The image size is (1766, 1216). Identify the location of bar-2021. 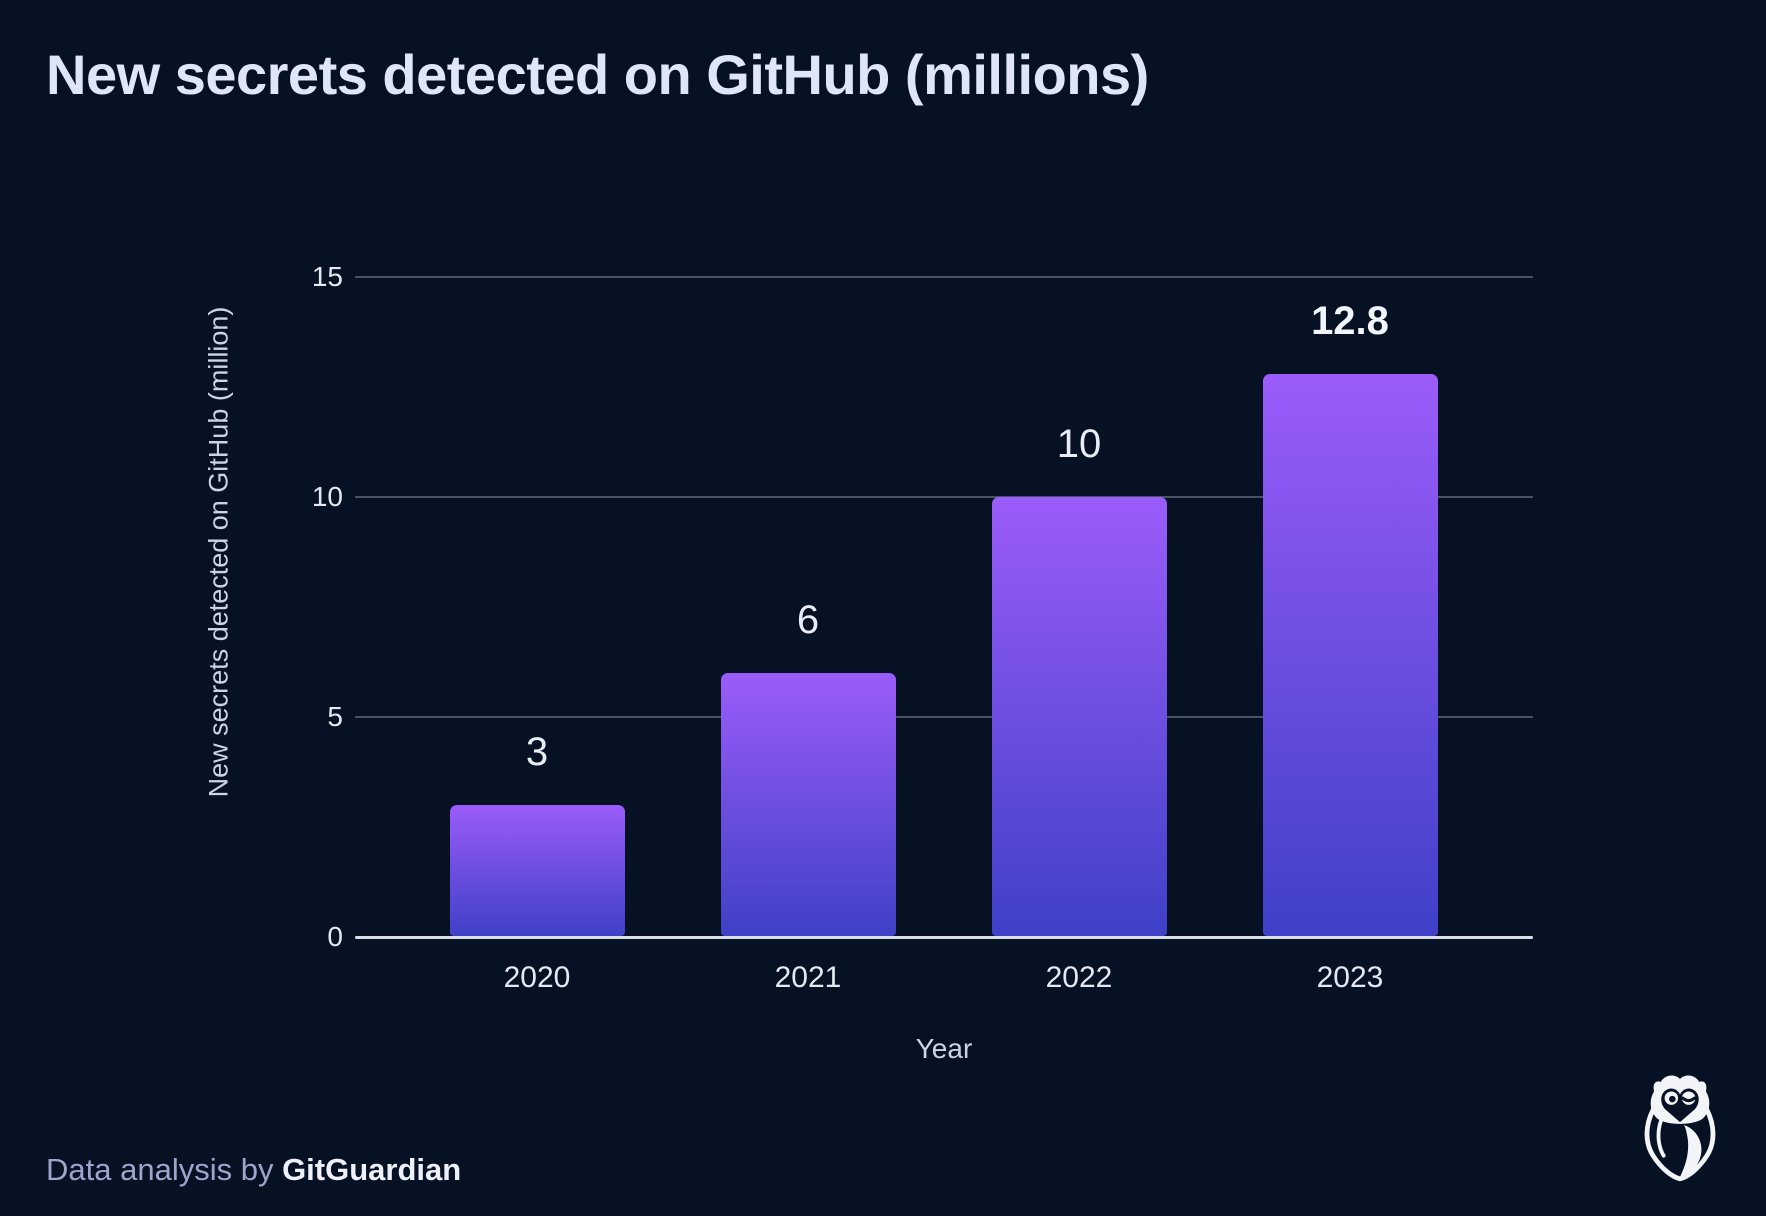
(808, 804).